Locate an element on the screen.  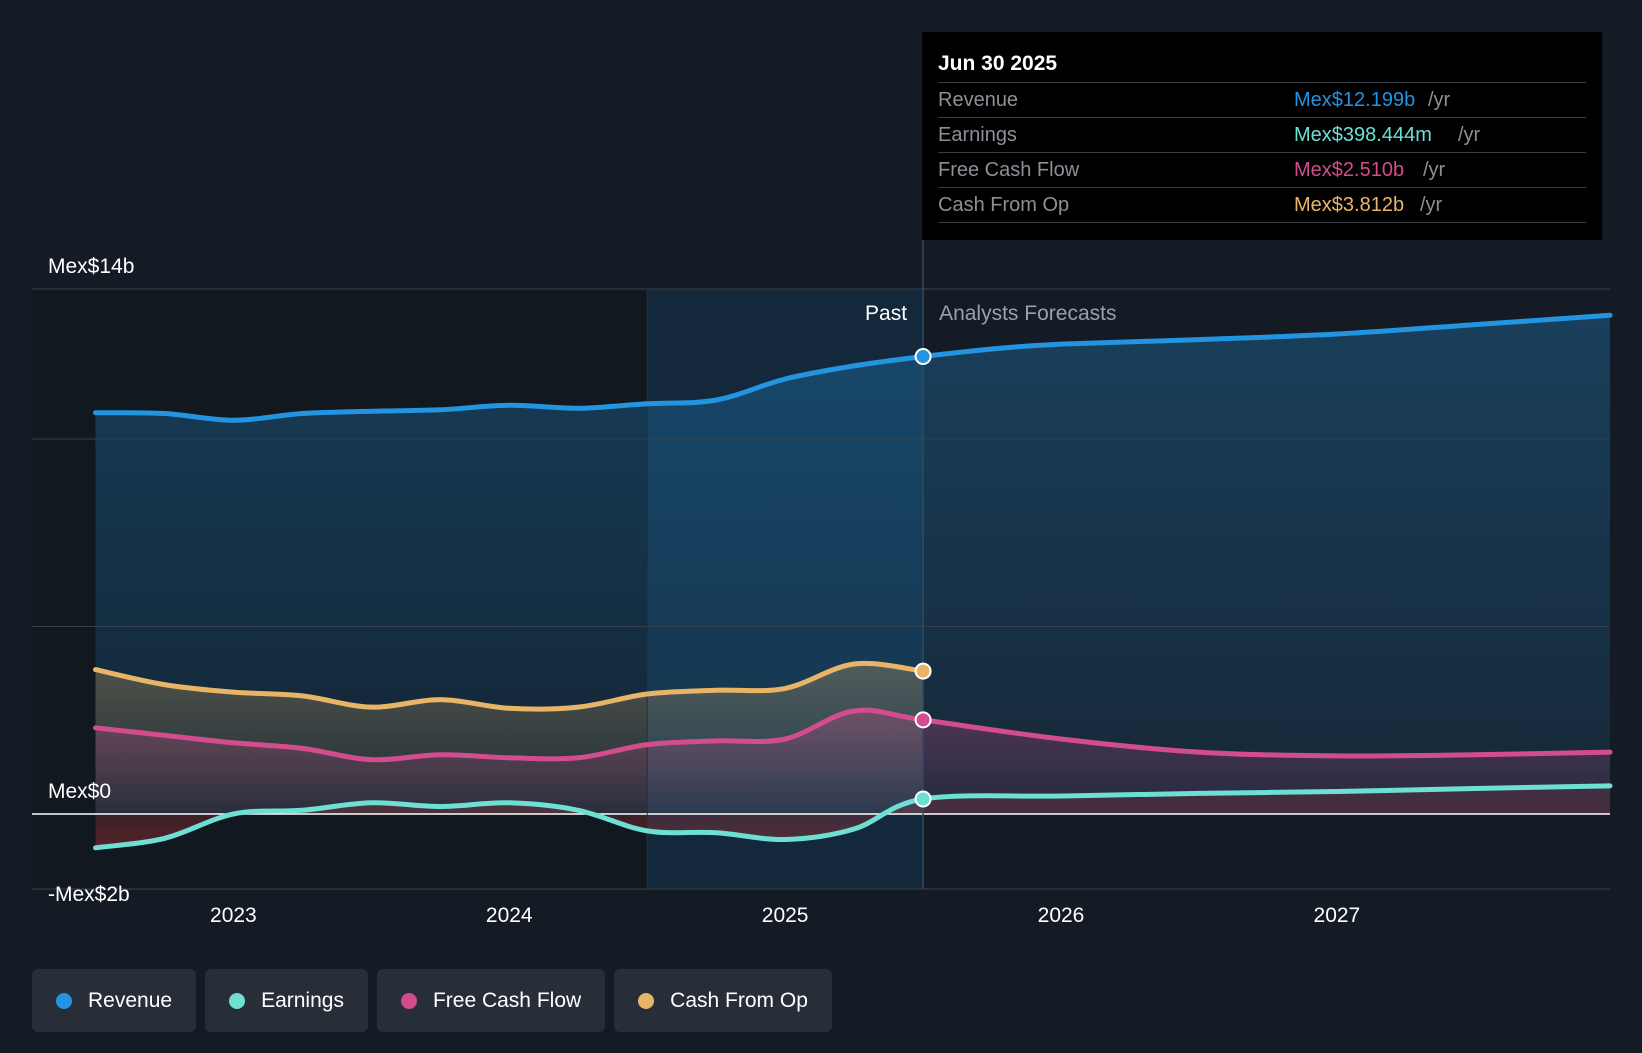
legend-item-cfo: Cash From Op is located at coordinates (723, 1000).